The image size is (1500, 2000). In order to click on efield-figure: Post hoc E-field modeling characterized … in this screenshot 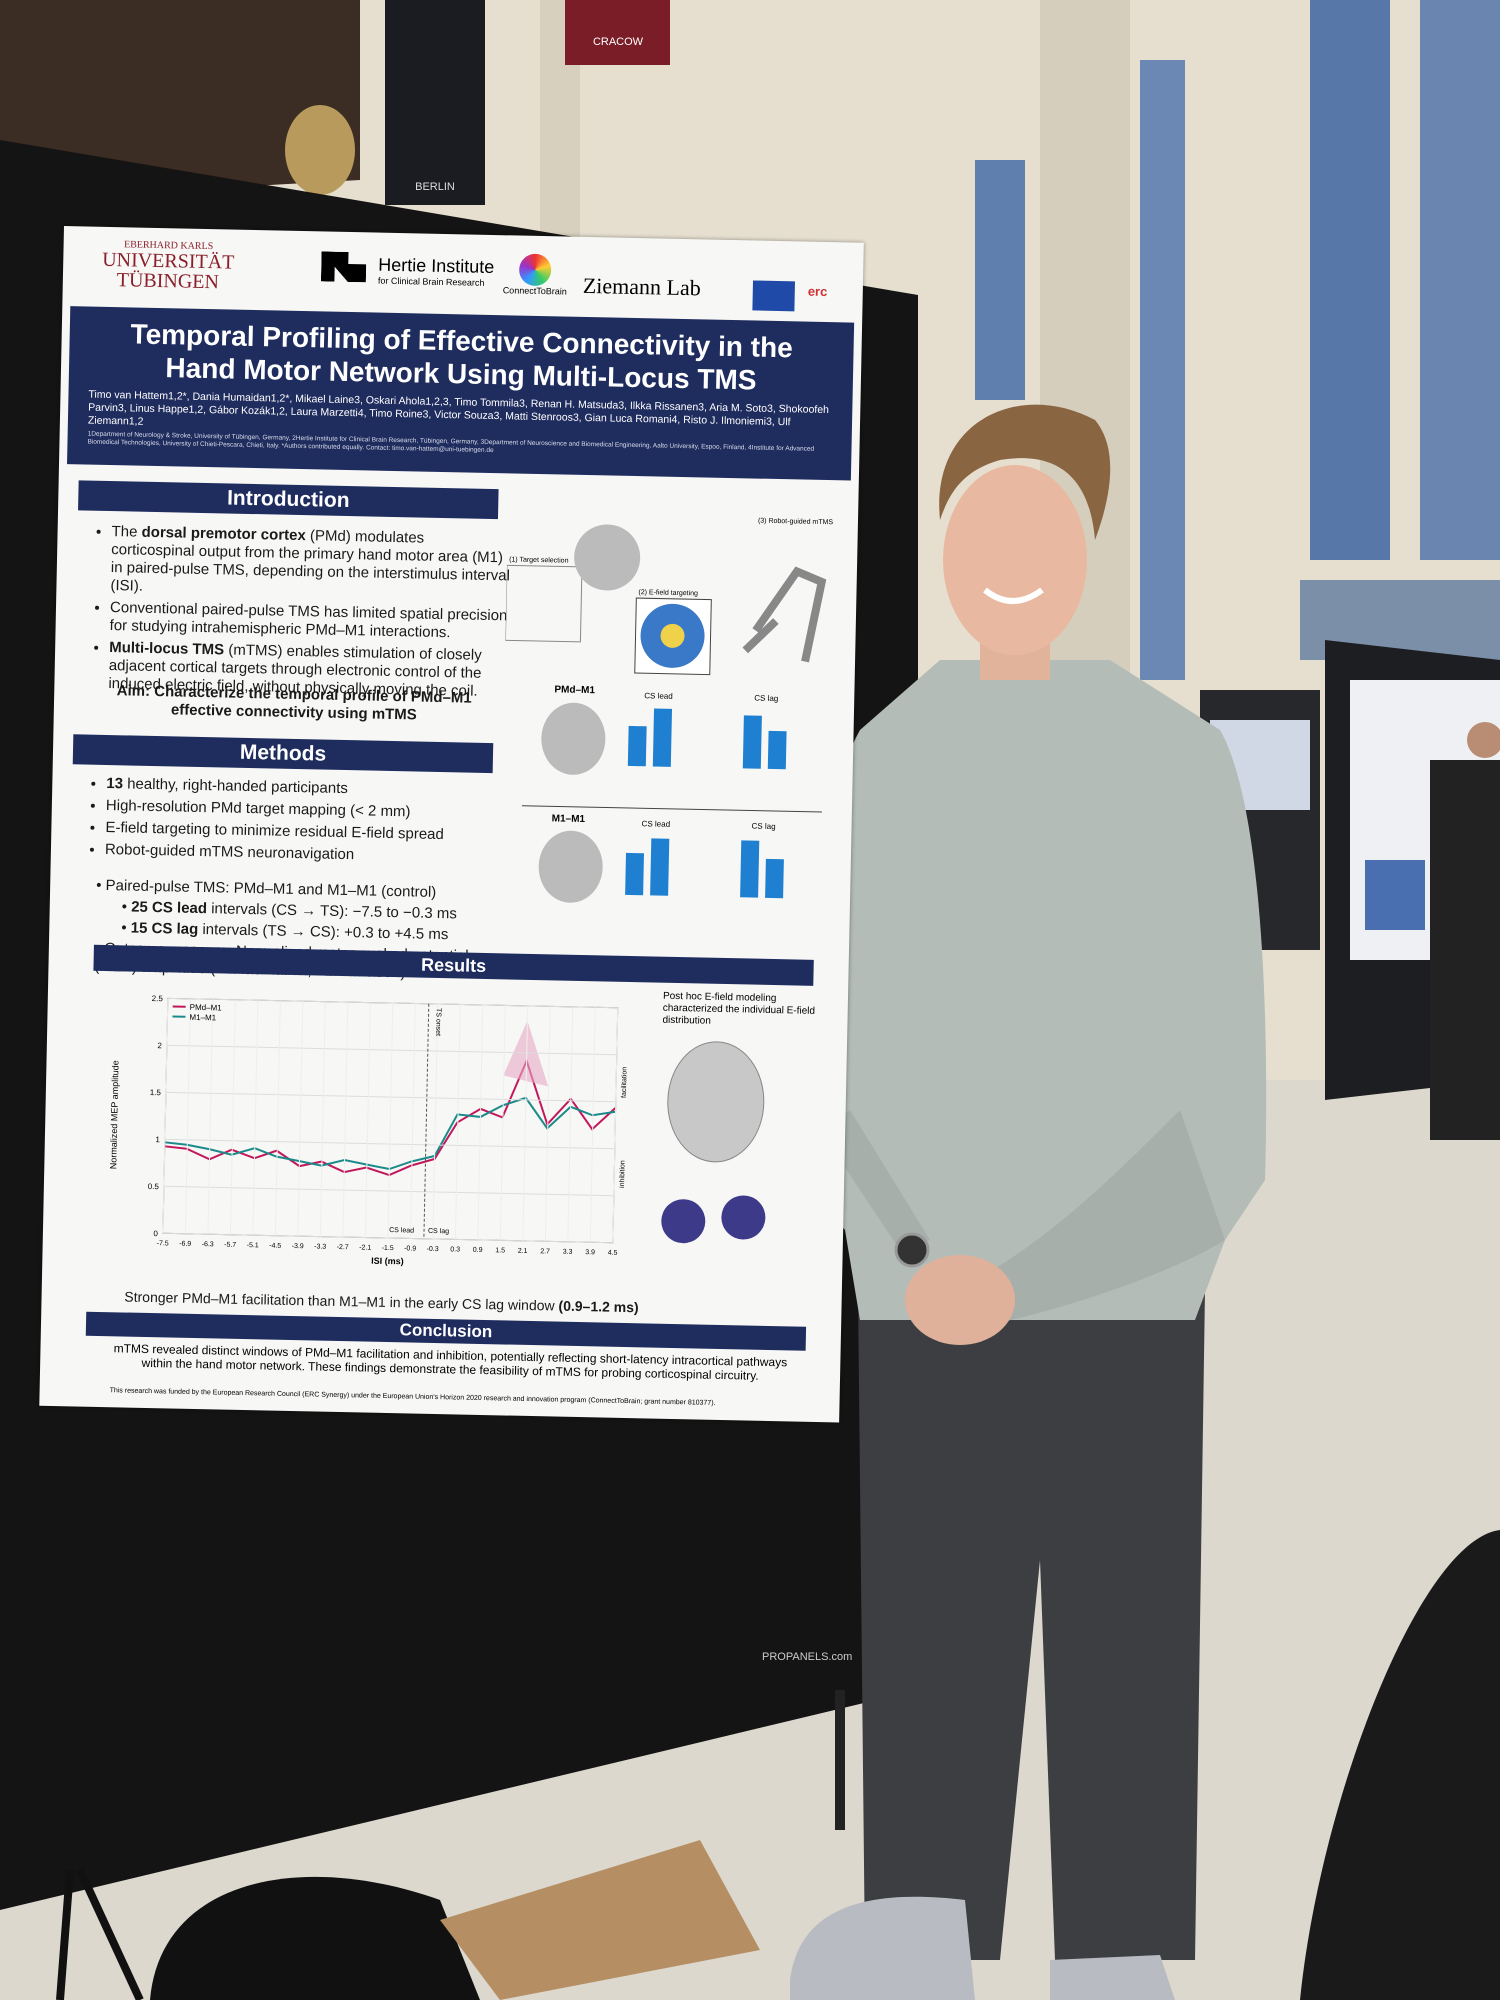, I will do `click(738, 1117)`.